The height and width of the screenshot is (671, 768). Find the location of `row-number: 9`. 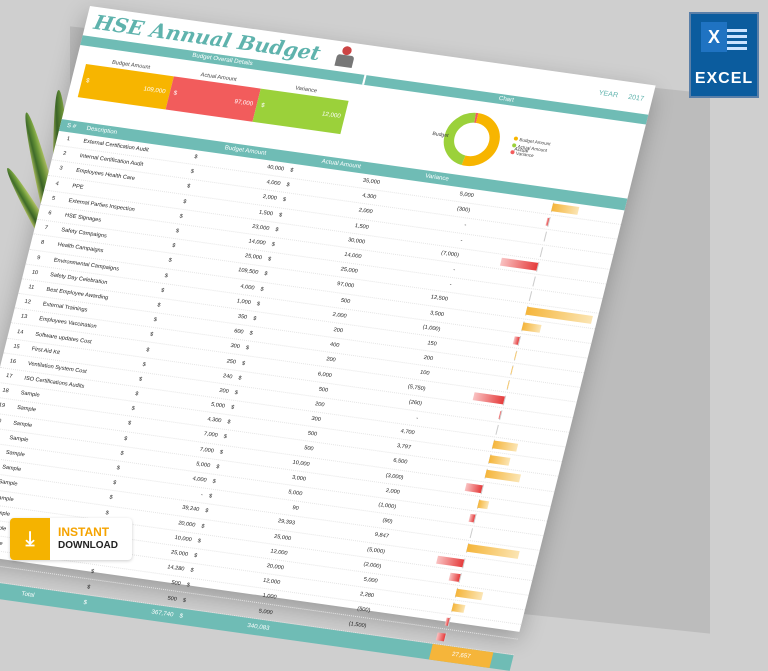

row-number: 9 is located at coordinates (38, 258).